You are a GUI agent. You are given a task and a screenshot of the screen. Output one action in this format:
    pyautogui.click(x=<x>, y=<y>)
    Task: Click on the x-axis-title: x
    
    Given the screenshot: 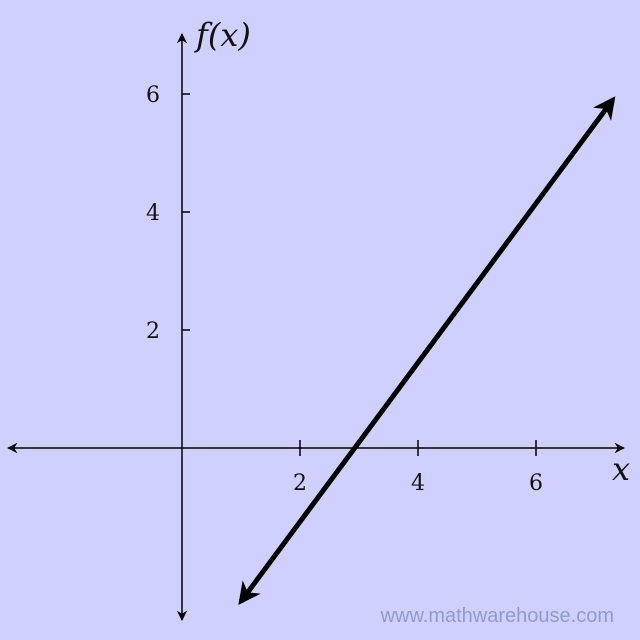 What is the action you would take?
    pyautogui.click(x=621, y=469)
    